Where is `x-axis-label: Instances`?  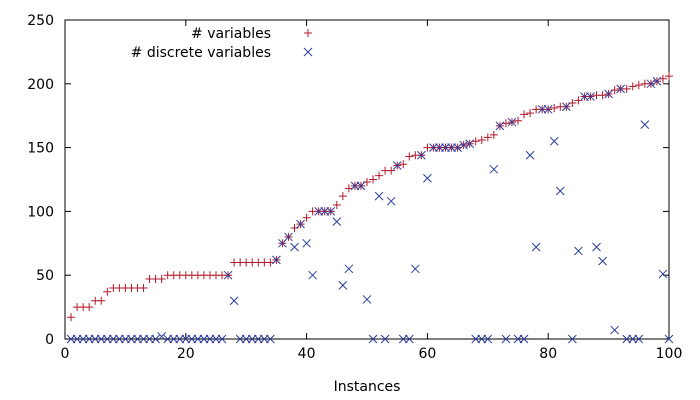
x-axis-label: Instances is located at coordinates (367, 387).